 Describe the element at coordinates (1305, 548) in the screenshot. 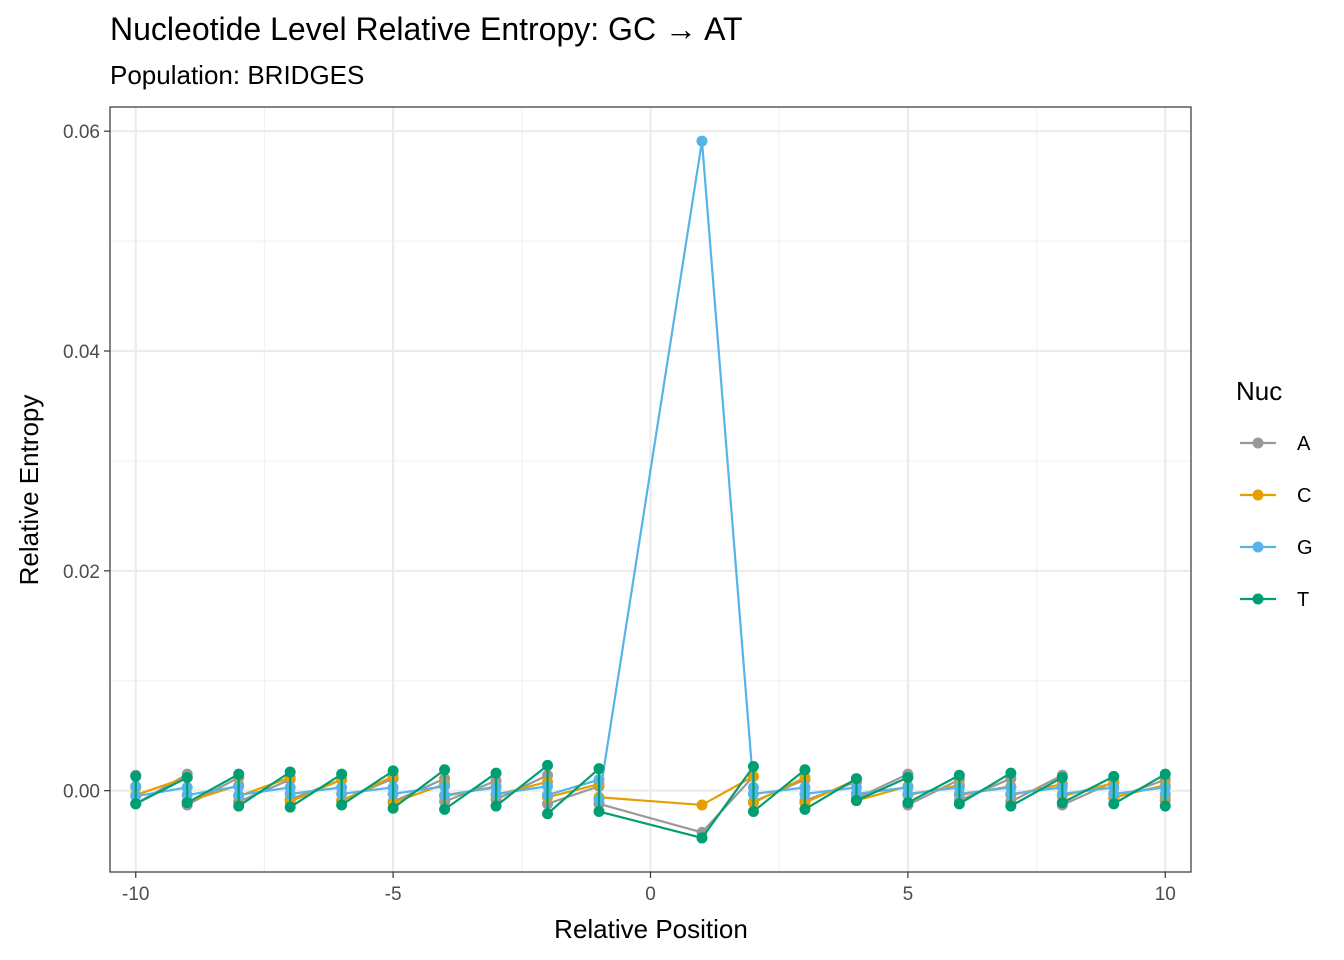

I see `legend-label: G` at that location.